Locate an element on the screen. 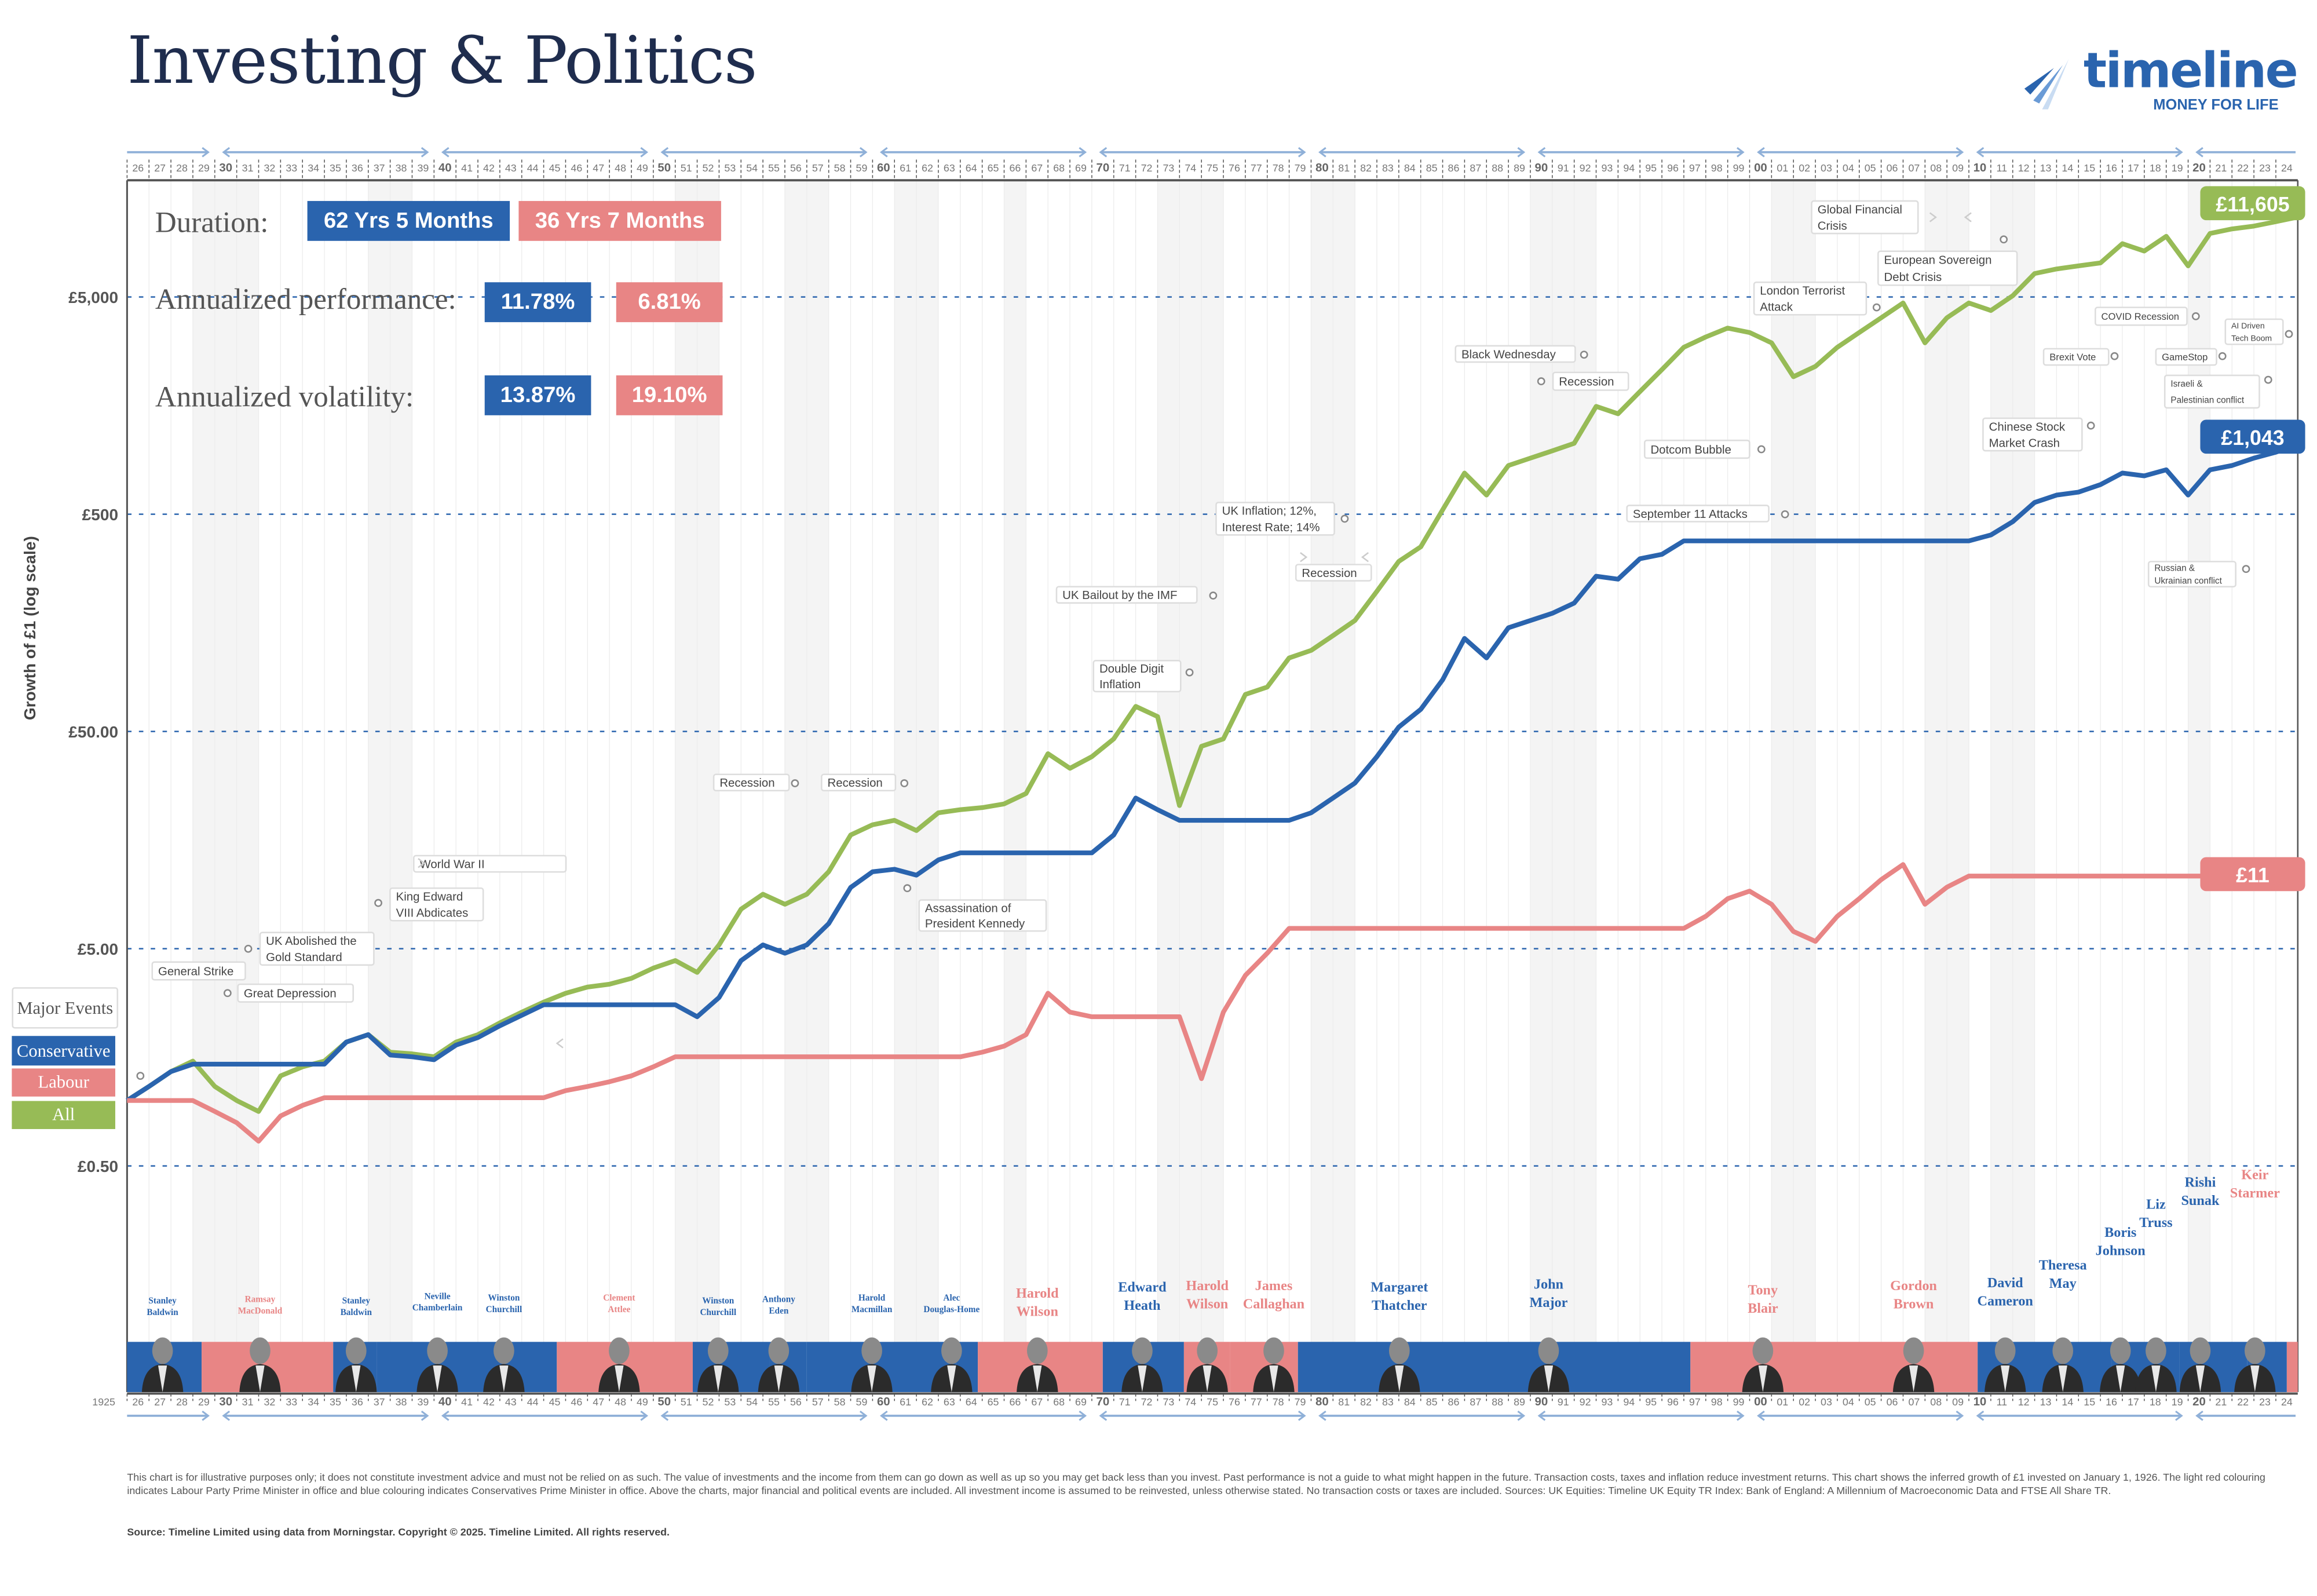 Image resolution: width=2317 pixels, height=1596 pixels. year-tick-label-top: 95 is located at coordinates (1651, 168).